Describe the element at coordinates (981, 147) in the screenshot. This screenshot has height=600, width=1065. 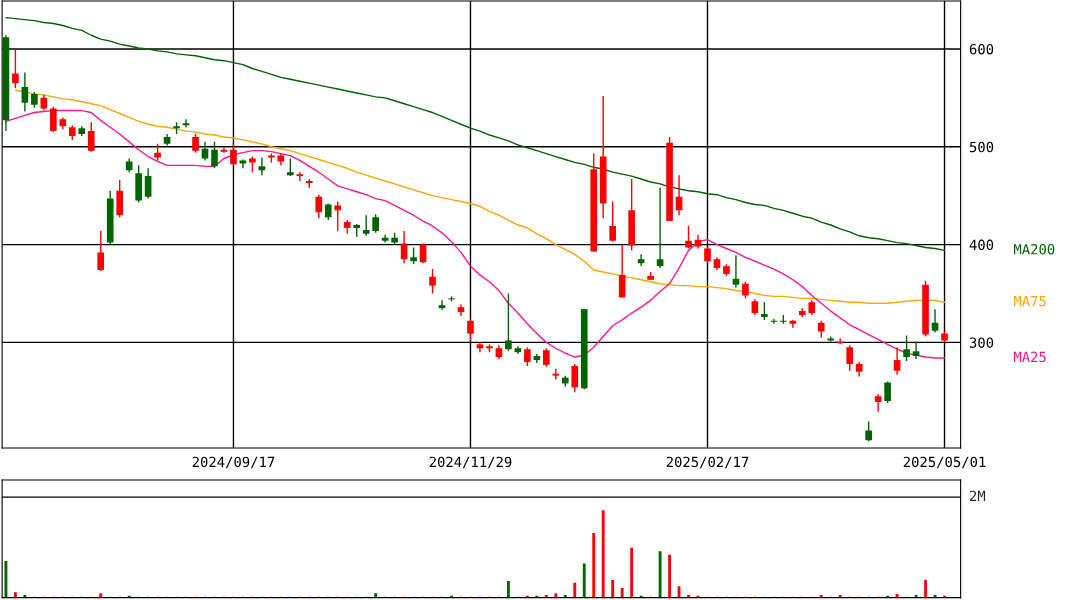
I see `y-tick-label: 500` at that location.